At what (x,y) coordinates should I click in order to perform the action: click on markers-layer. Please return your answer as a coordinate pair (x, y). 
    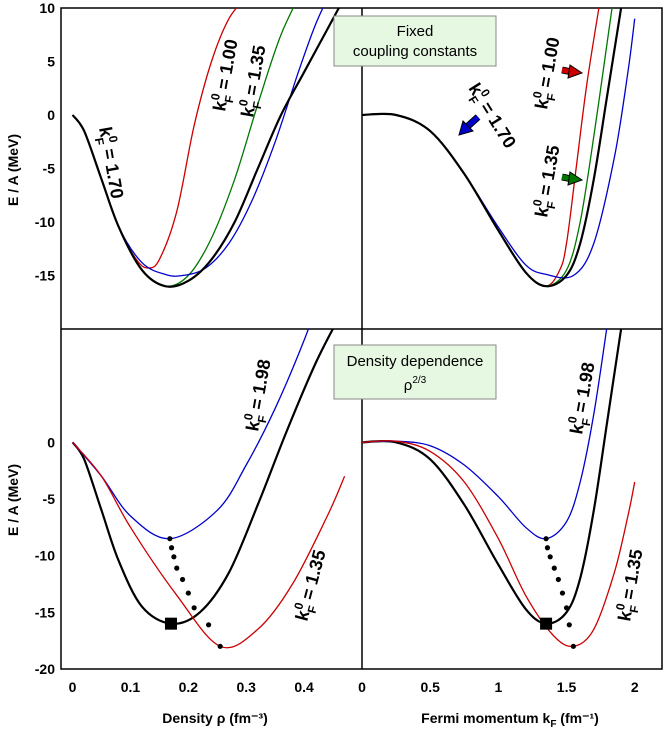
    Looking at the image, I should click on (370, 592).